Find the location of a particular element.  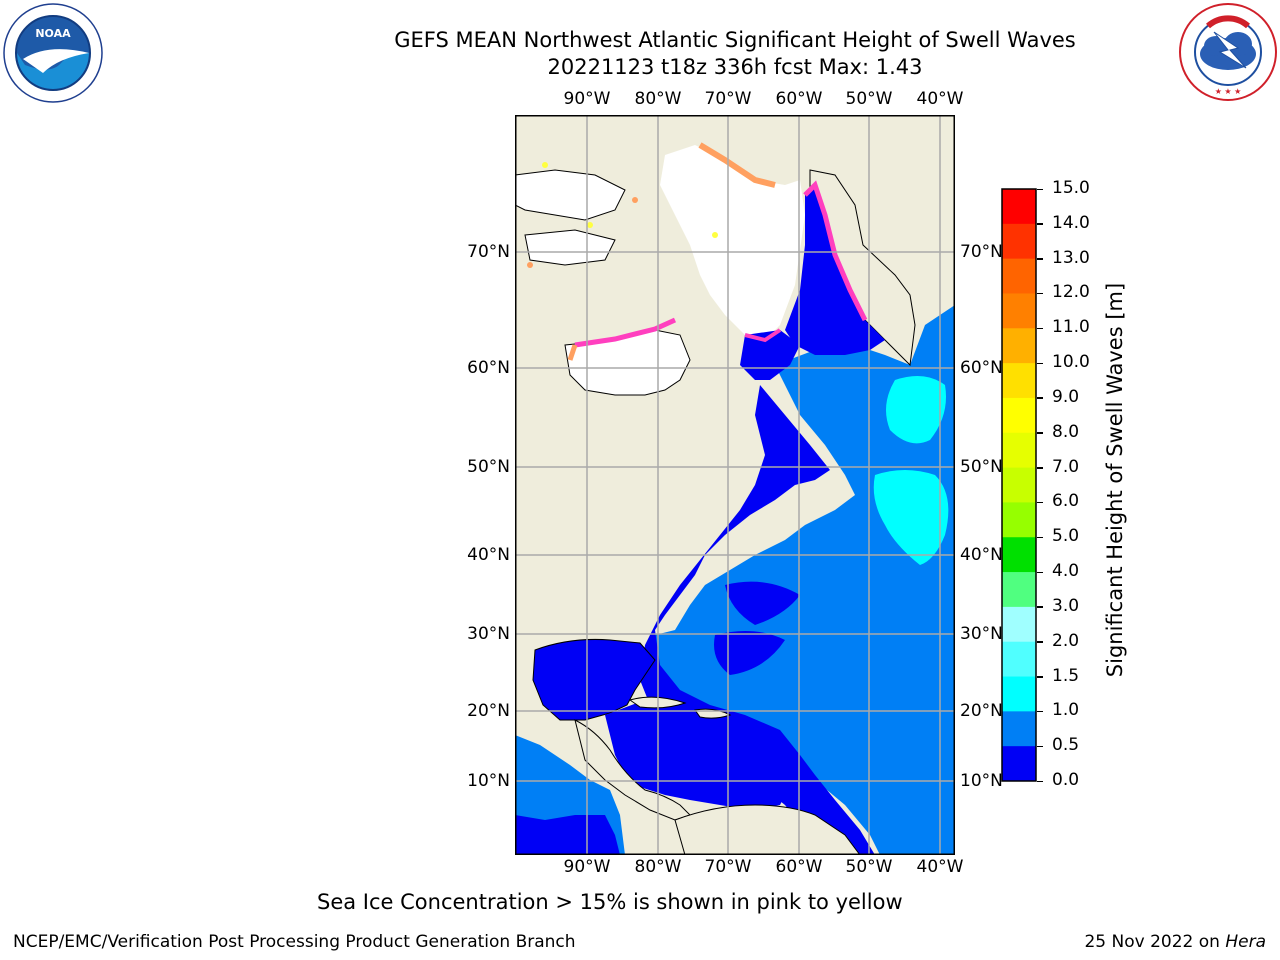

lat-label-right: 10°N is located at coordinates (981, 781).